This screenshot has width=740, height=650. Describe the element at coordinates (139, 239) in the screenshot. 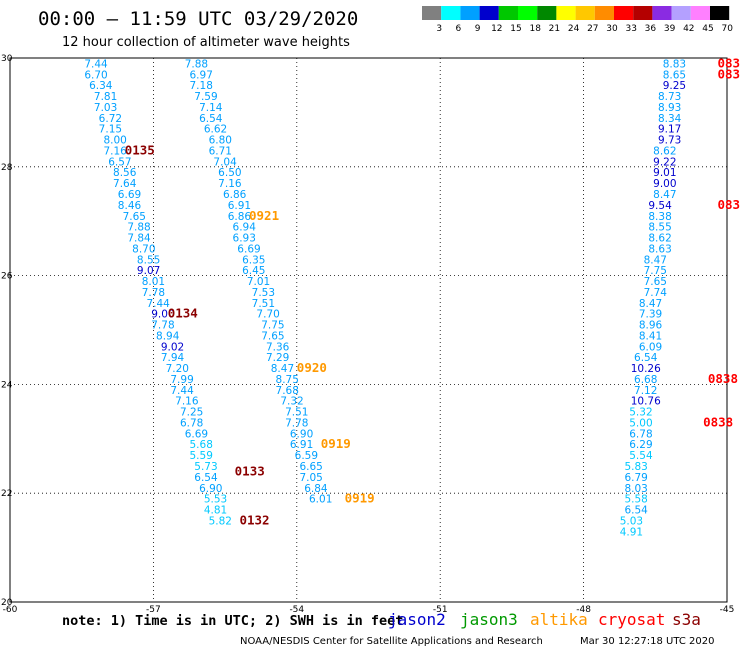

I see `wave-height-value: 7.84` at that location.